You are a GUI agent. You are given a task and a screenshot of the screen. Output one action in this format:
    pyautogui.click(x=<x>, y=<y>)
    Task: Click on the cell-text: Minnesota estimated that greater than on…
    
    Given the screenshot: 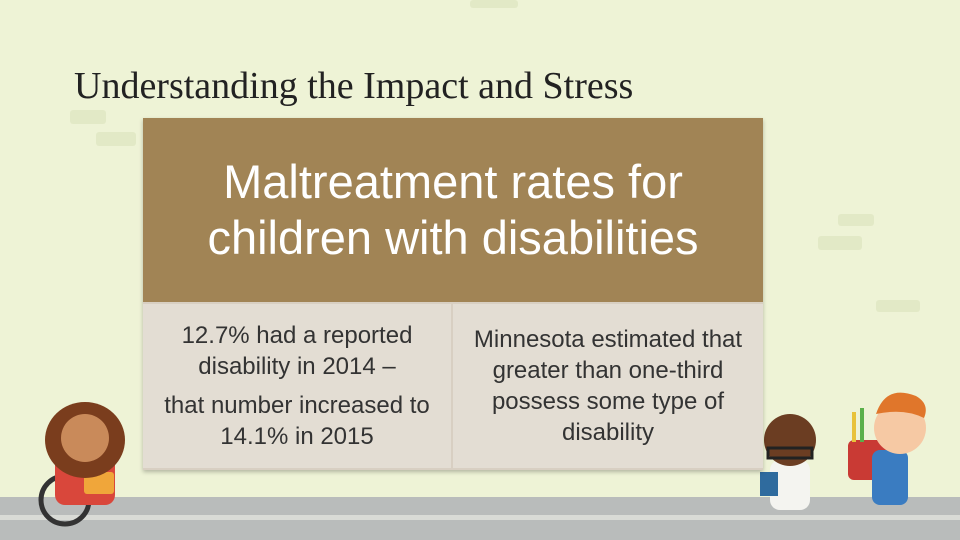 What is the action you would take?
    pyautogui.click(x=608, y=386)
    